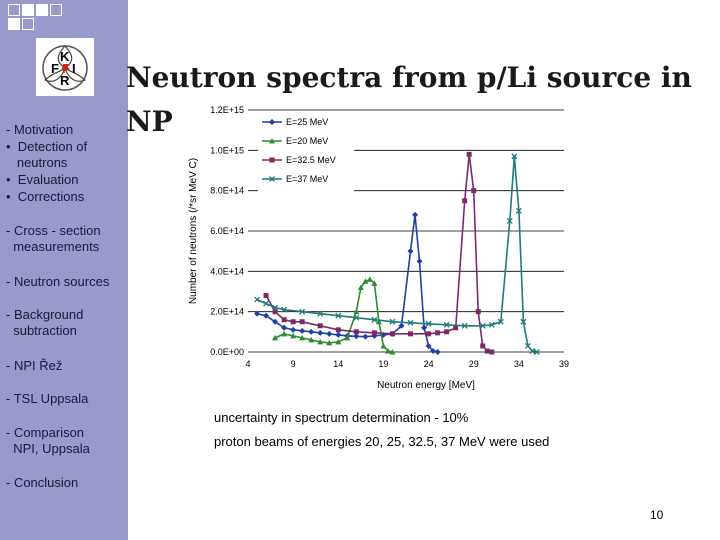 Image resolution: width=720 pixels, height=540 pixels. I want to click on legend-entry: E=20 MeV, so click(307, 141).